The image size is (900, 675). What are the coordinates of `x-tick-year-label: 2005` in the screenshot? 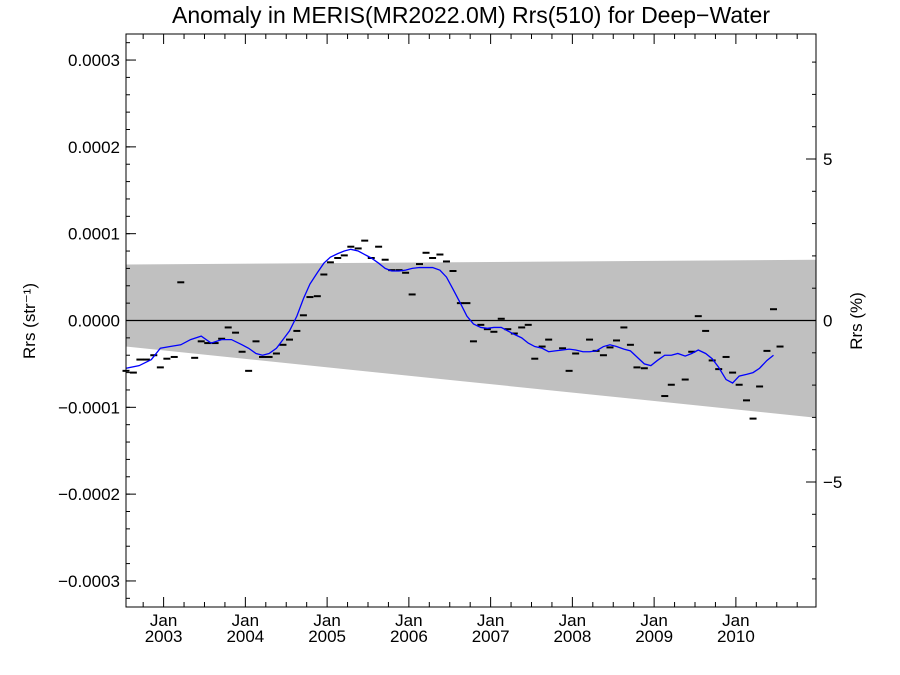 It's located at (327, 636).